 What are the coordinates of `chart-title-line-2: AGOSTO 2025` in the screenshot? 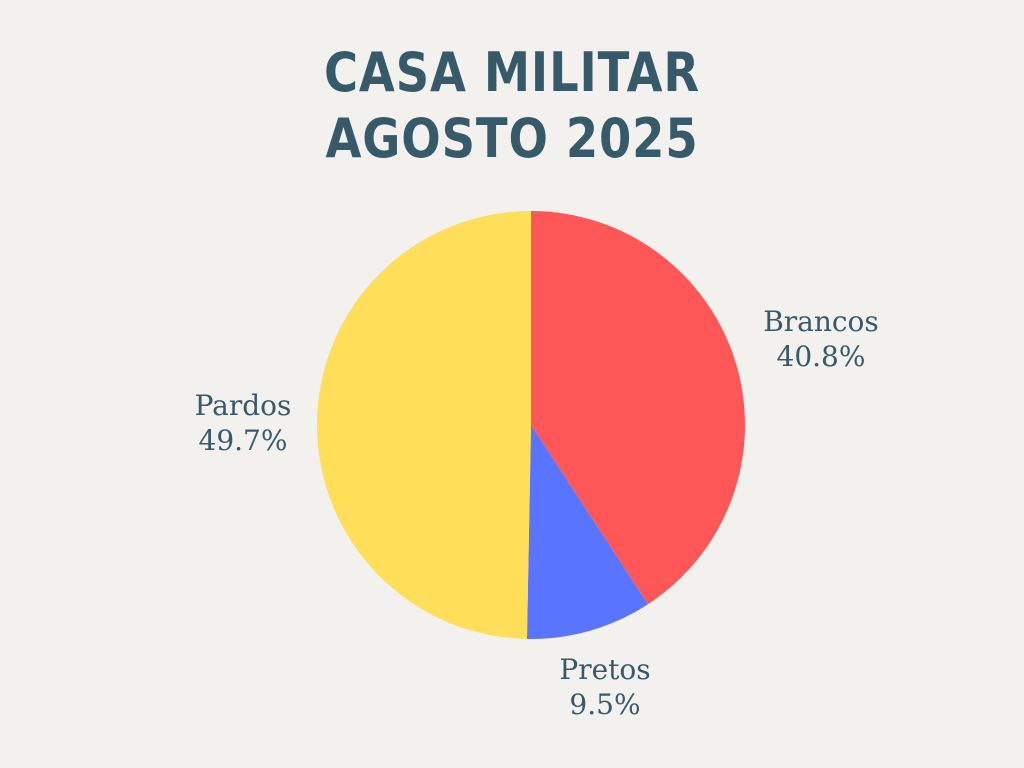 It's located at (512, 138).